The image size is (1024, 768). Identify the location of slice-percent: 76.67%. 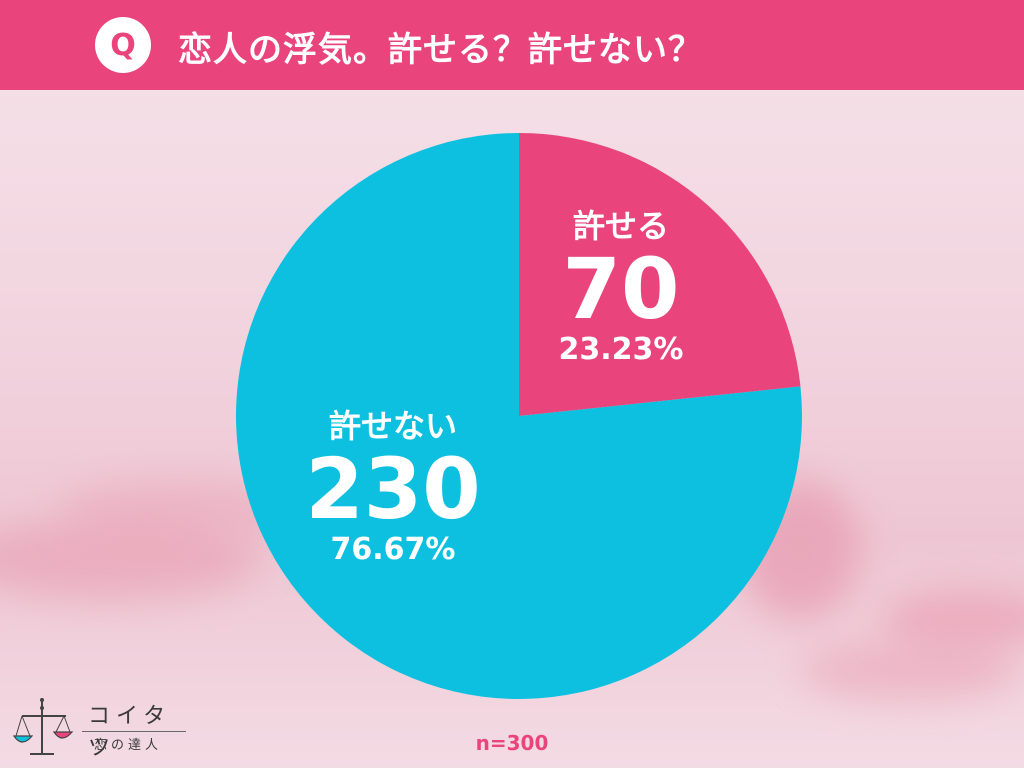
(393, 549).